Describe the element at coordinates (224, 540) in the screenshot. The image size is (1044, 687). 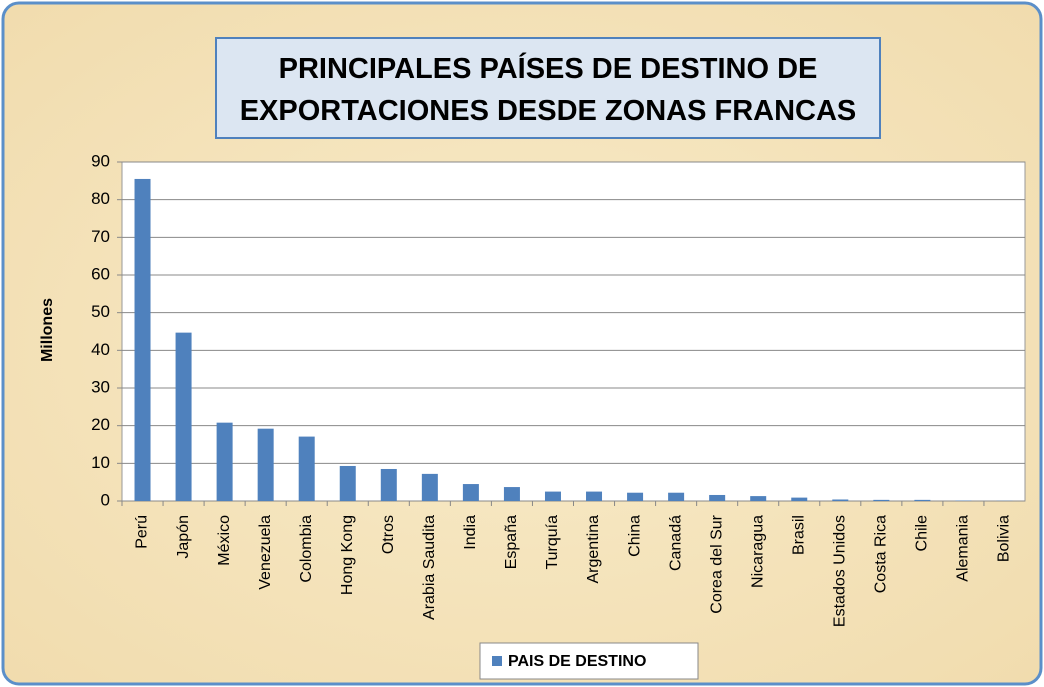
I see `x-tick-label: México` at that location.